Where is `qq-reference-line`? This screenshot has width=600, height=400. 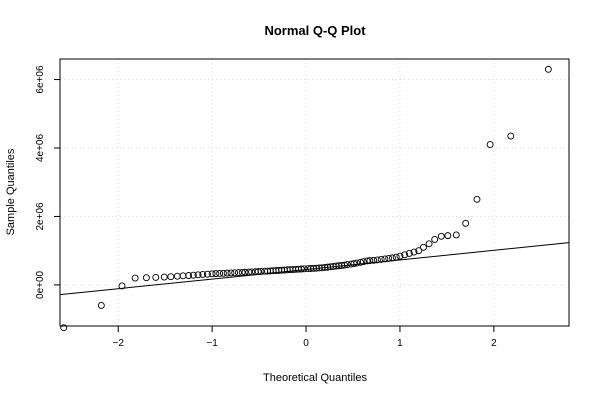
qq-reference-line is located at coordinates (314, 269).